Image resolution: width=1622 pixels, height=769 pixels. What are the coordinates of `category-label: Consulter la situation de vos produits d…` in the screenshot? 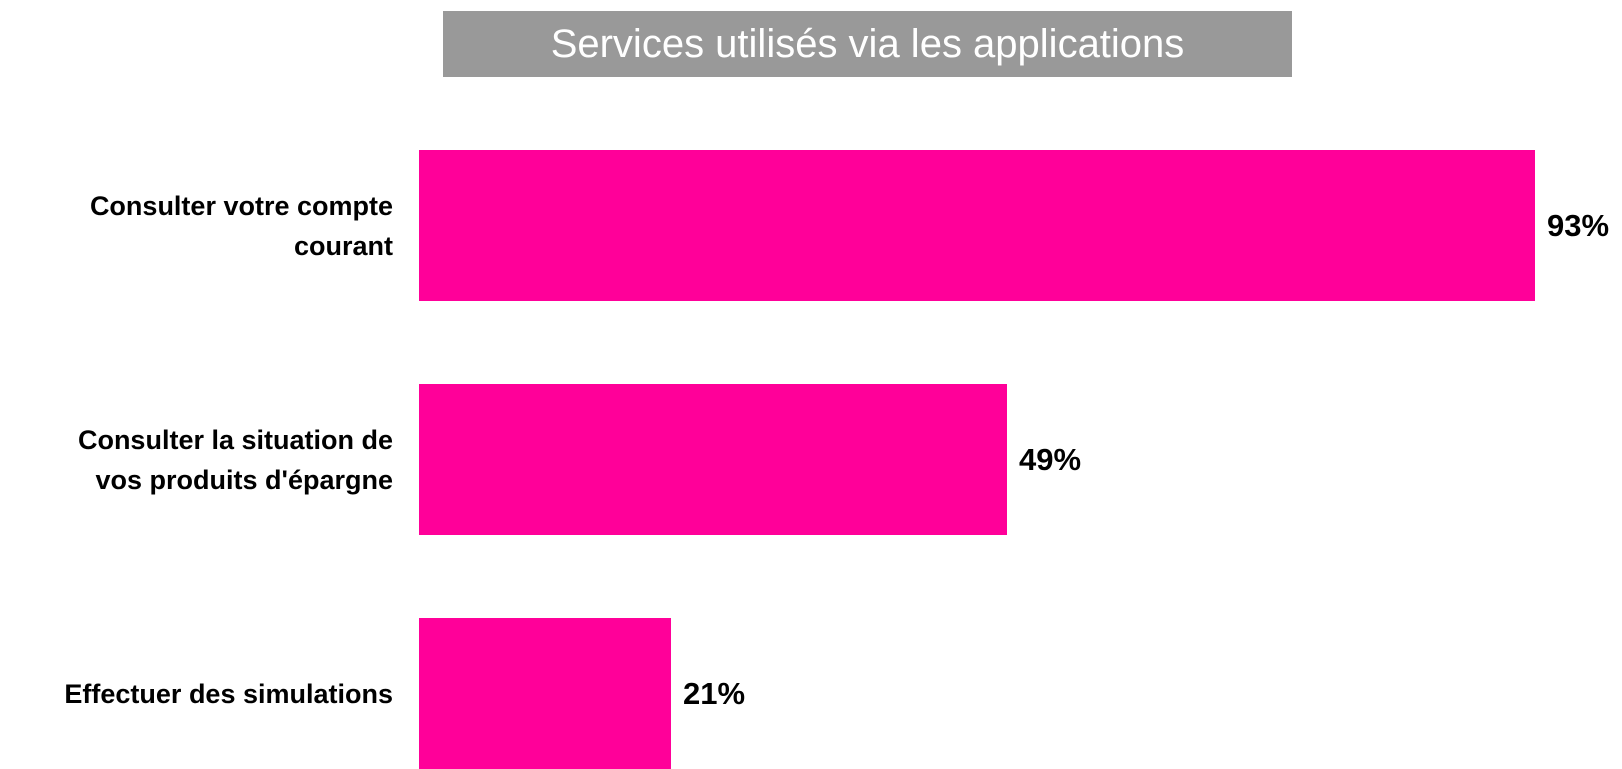 It's located at (235, 459).